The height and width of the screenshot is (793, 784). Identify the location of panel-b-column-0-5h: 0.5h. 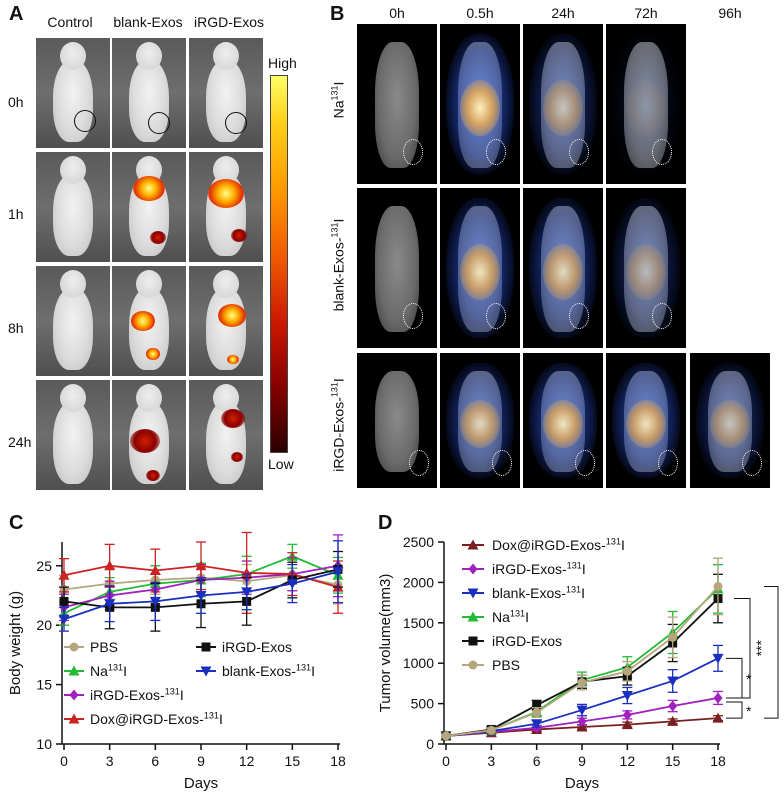
(480, 13).